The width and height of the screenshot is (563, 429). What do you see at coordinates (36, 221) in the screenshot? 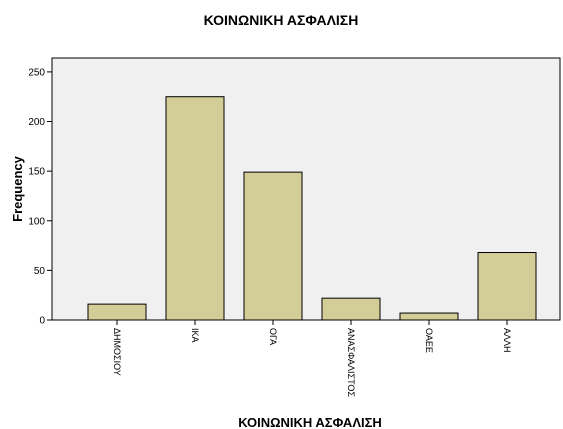
I see `y-tick-label: 100` at bounding box center [36, 221].